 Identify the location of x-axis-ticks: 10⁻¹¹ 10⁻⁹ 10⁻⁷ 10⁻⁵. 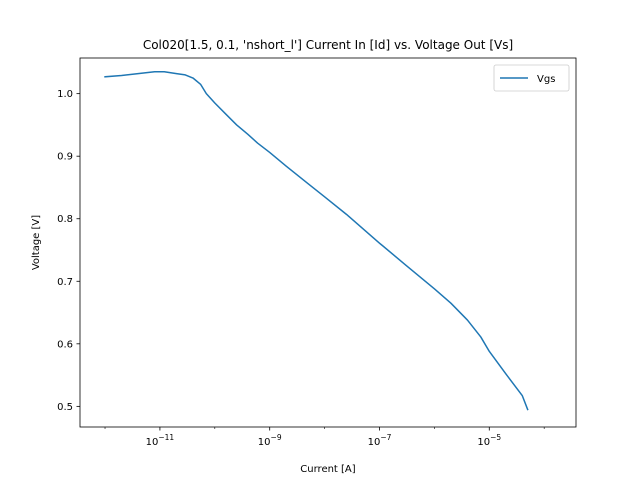
(324, 437).